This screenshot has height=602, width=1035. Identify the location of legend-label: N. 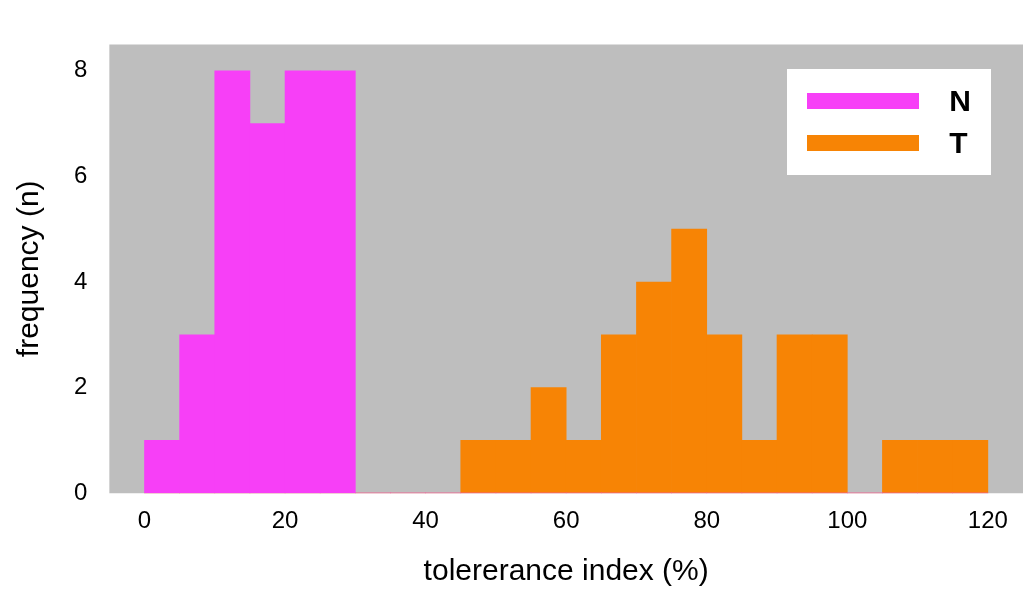
(960, 101).